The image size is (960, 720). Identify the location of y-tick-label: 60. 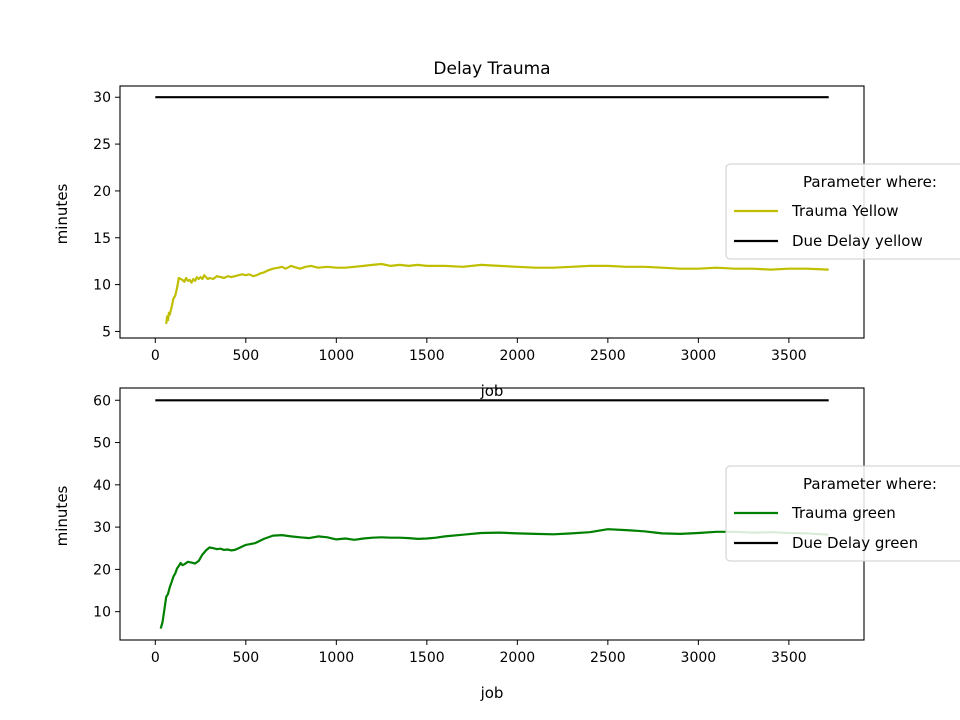
(102, 401).